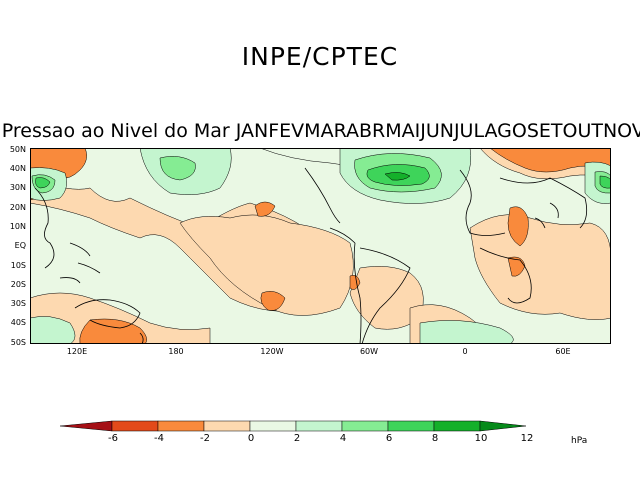 The height and width of the screenshot is (494, 640). Describe the element at coordinates (77, 351) in the screenshot. I see `lon-label: 120E` at that location.